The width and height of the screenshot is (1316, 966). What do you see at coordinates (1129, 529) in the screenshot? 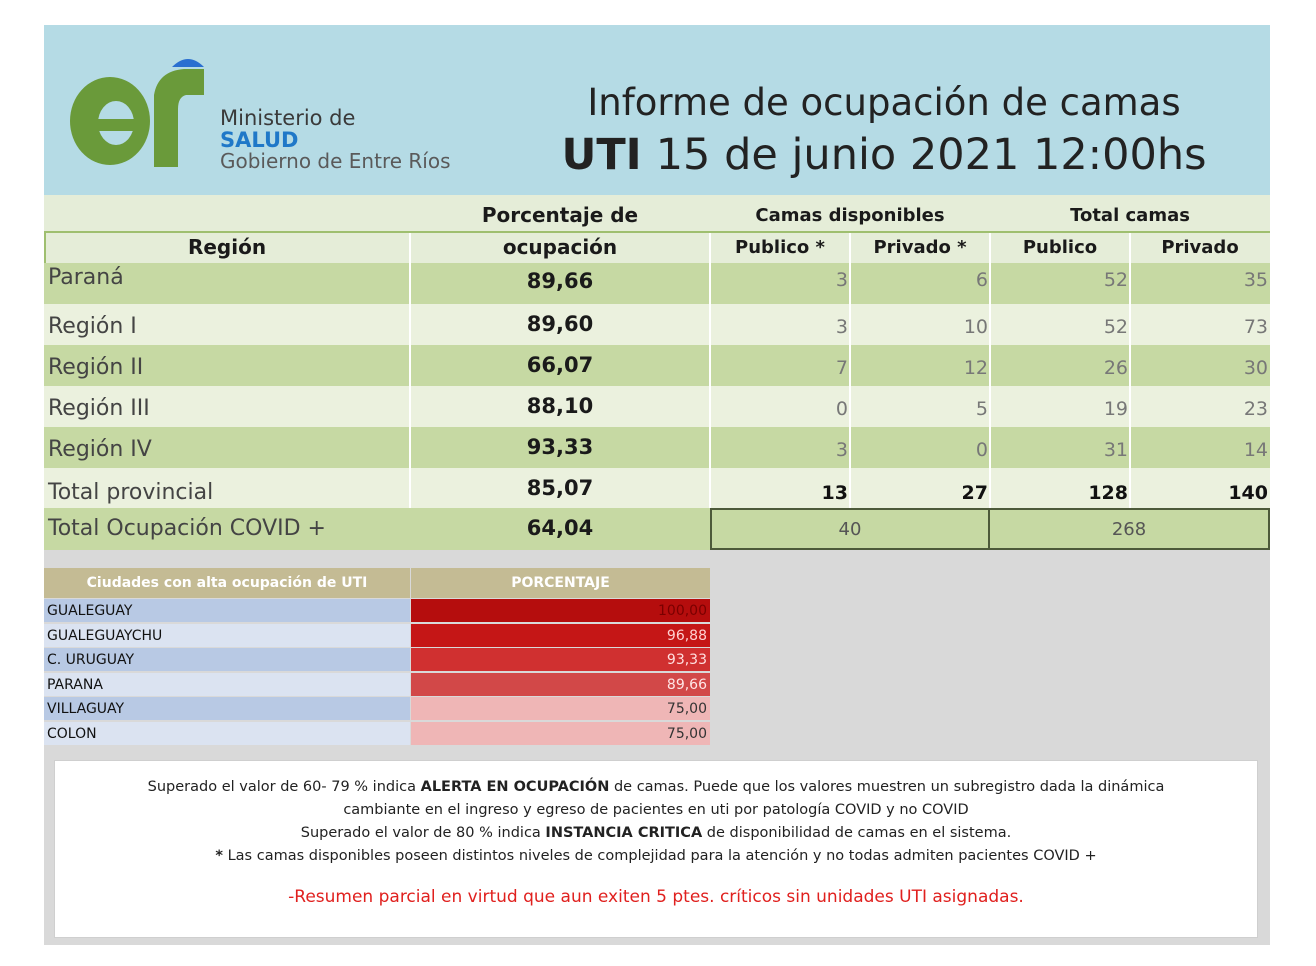
I see `covid-camas-total: 268` at bounding box center [1129, 529].